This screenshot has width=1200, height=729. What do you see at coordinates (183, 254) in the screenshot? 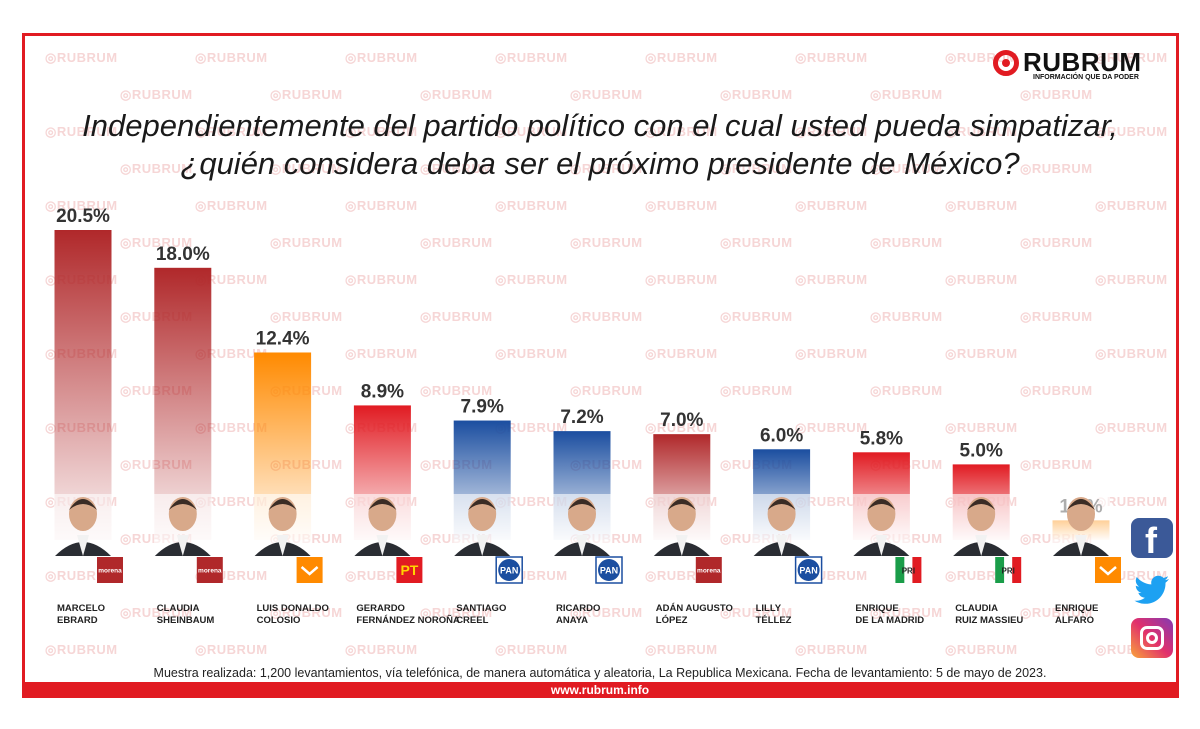
I see `data-label: 18.0%` at bounding box center [183, 254].